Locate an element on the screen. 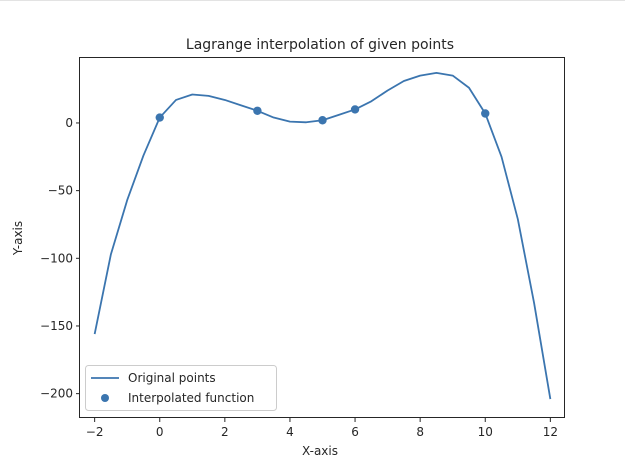 This screenshot has width=625, height=469. x-axis: −2 0 2 4 6 8 10 12 is located at coordinates (322, 428).